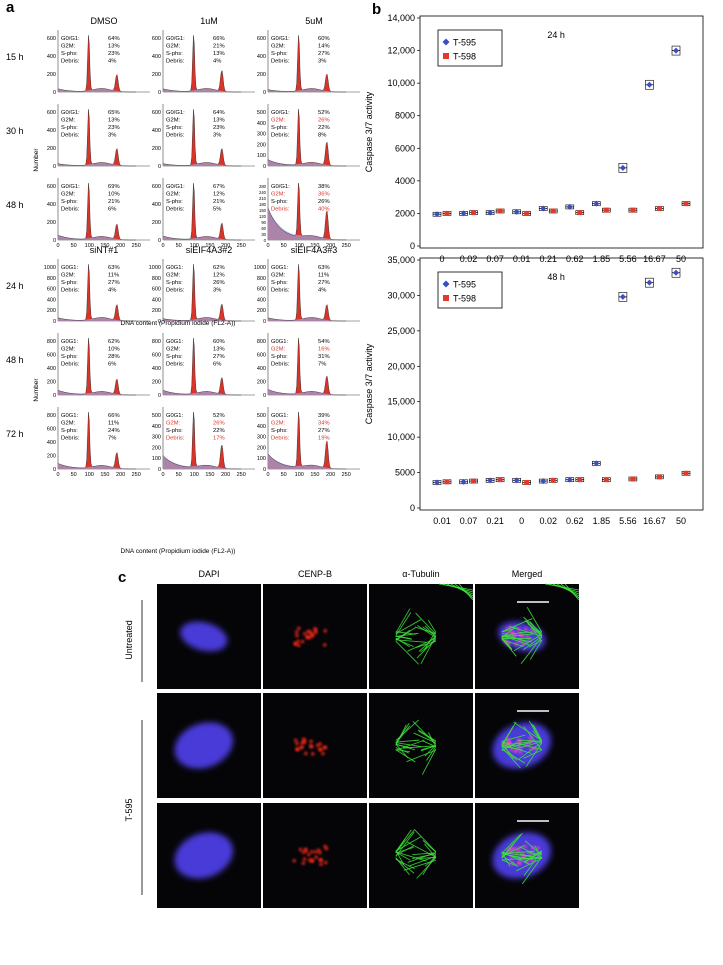  I want to click on panel-a-top-xlabel: DNA content (Propidium iodide (FL2-A)), so click(178, 323).